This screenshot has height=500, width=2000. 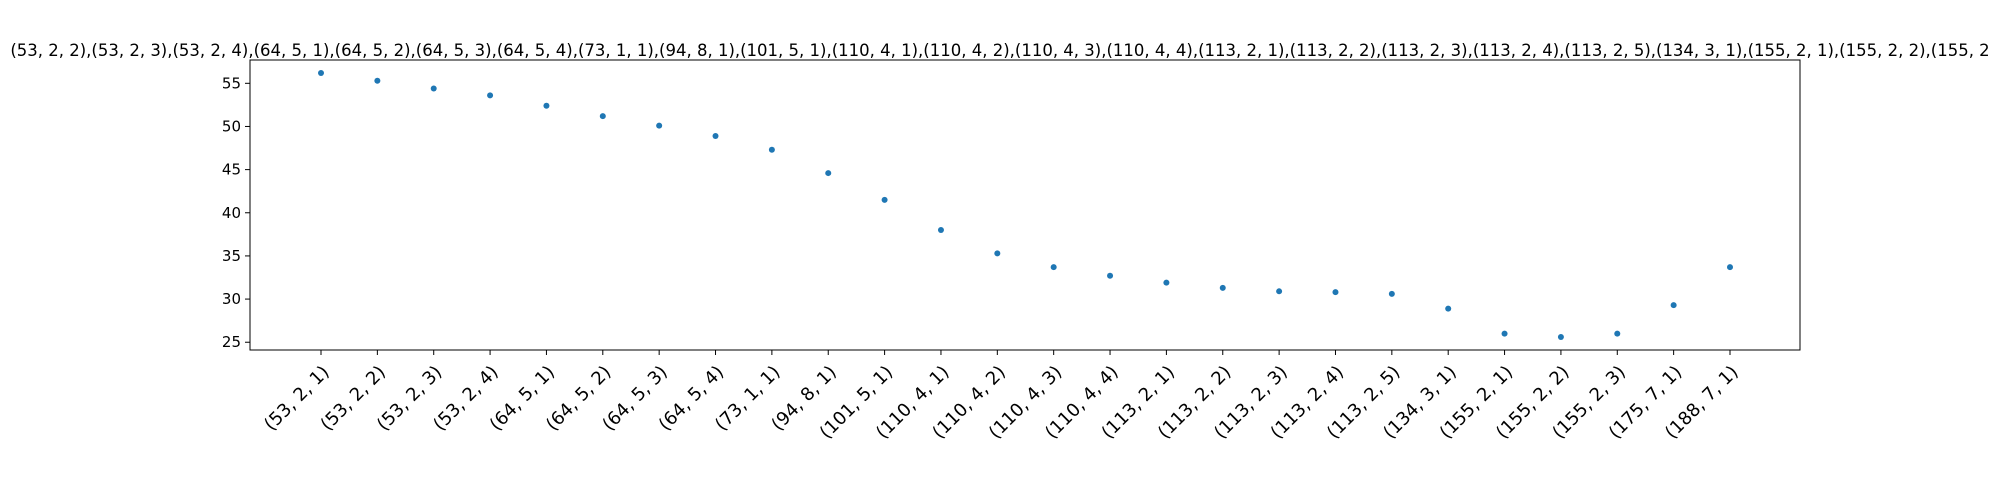 I want to click on y-tick-label: 35, so click(x=231, y=256).